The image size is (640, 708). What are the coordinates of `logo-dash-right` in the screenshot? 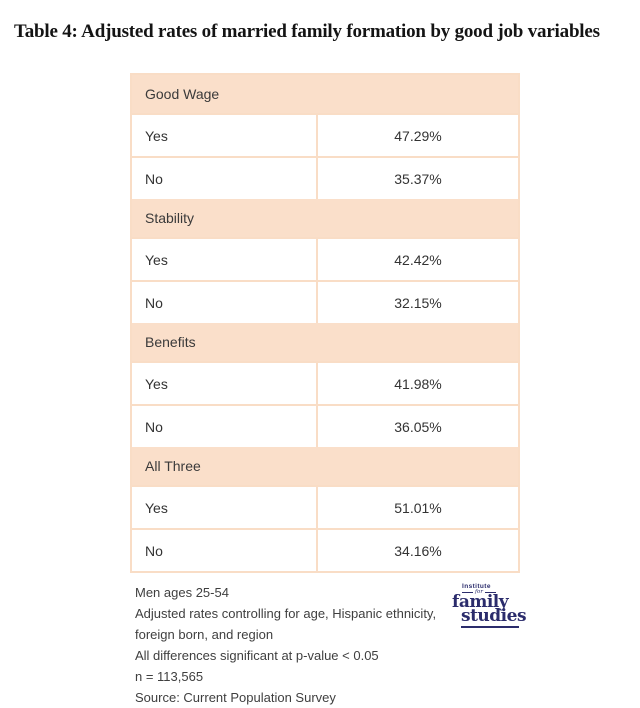 It's located at (491, 592).